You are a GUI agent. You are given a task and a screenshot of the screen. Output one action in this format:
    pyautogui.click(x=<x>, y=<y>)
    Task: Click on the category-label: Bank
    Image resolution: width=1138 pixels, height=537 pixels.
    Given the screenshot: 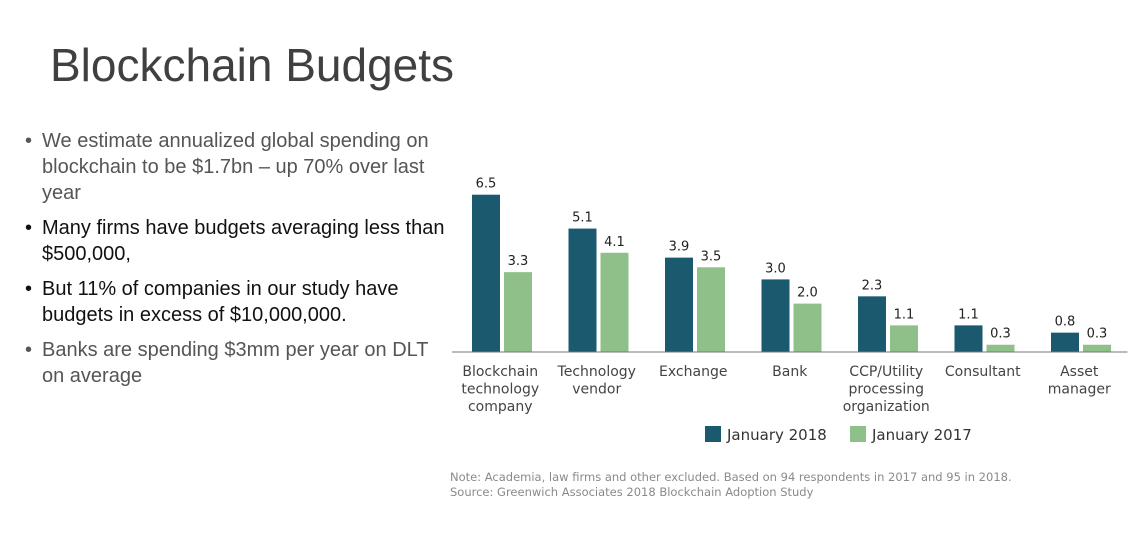 What is the action you would take?
    pyautogui.click(x=790, y=372)
    